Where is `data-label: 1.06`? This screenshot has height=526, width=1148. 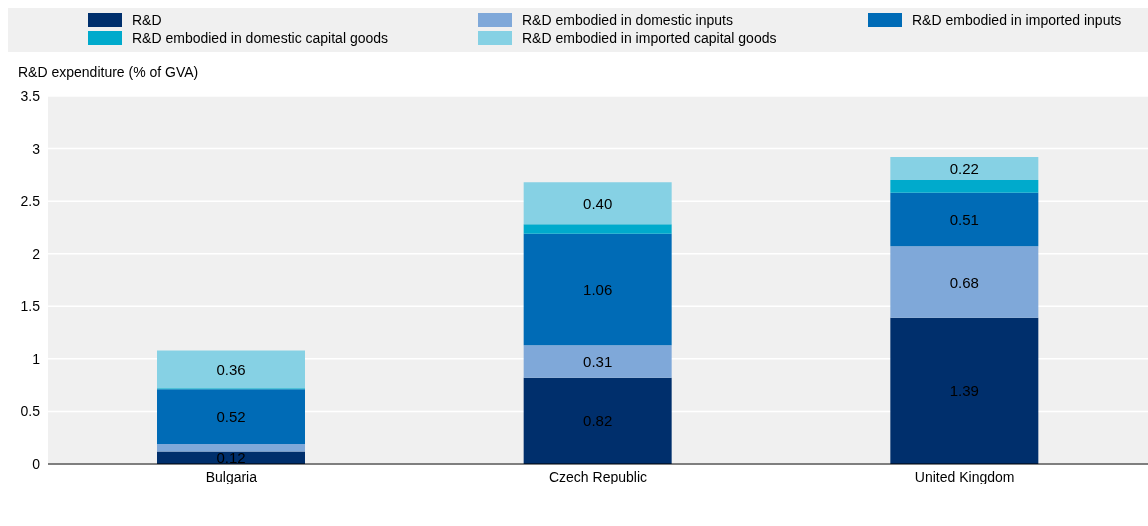
data-label: 1.06 is located at coordinates (598, 289).